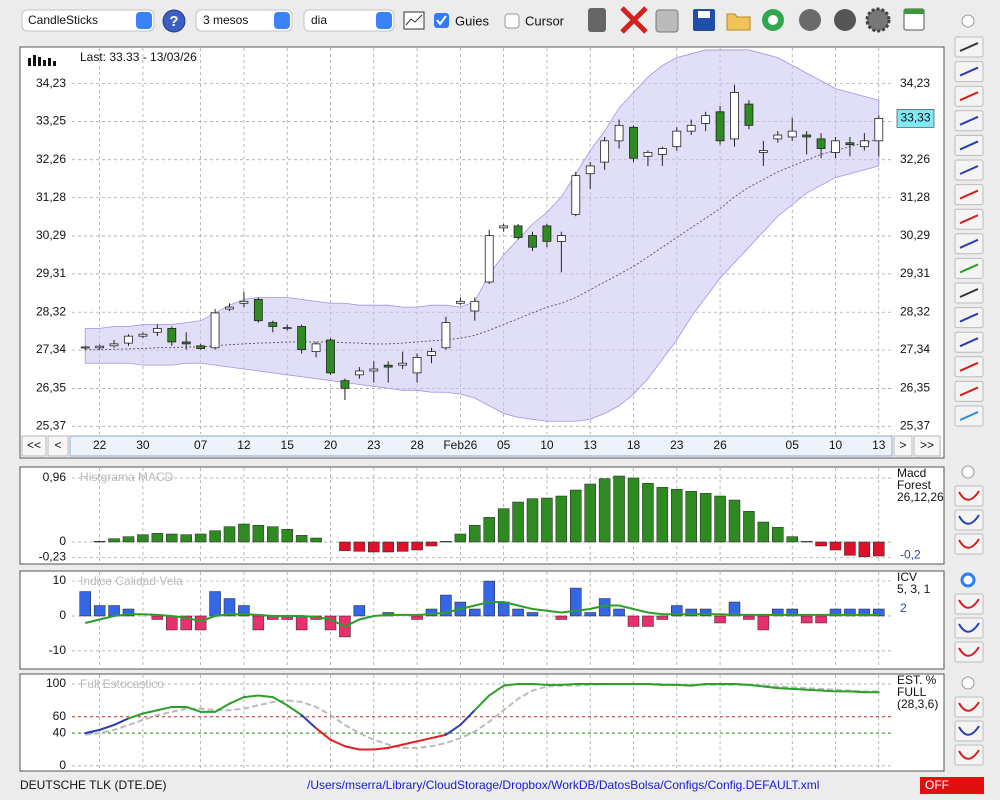  What do you see at coordinates (143, 445) in the screenshot?
I see `x-tick-label: 30` at bounding box center [143, 445].